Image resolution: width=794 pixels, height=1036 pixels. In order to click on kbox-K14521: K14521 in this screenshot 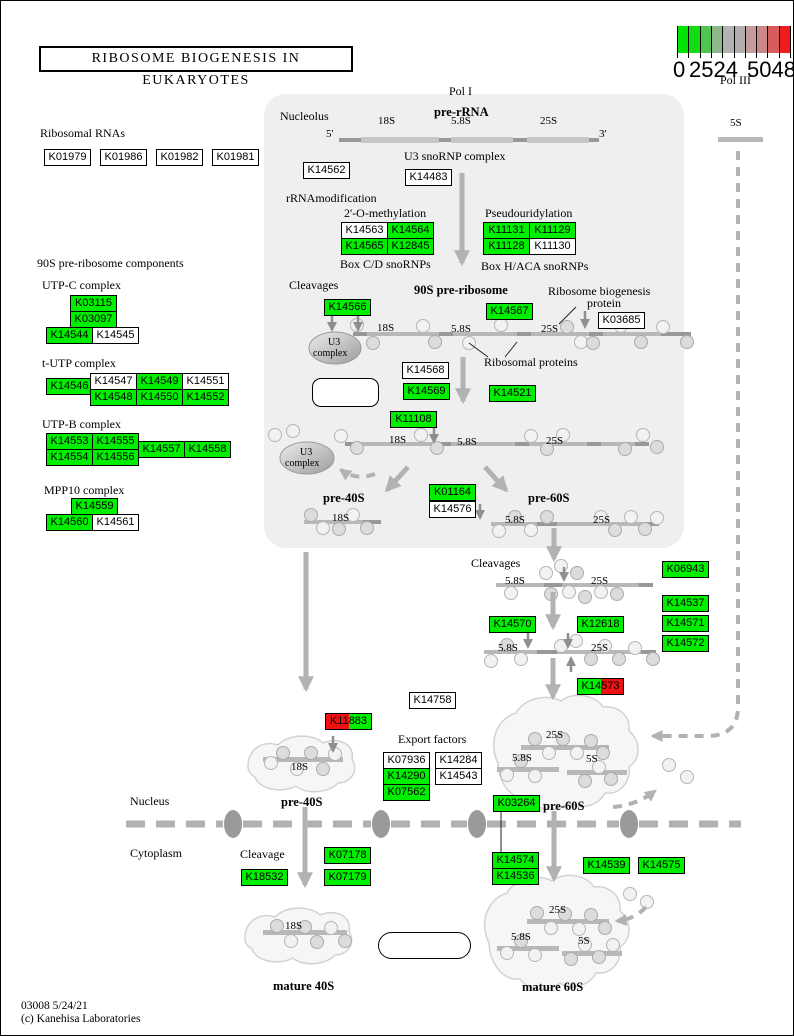, I will do `click(512, 393)`.